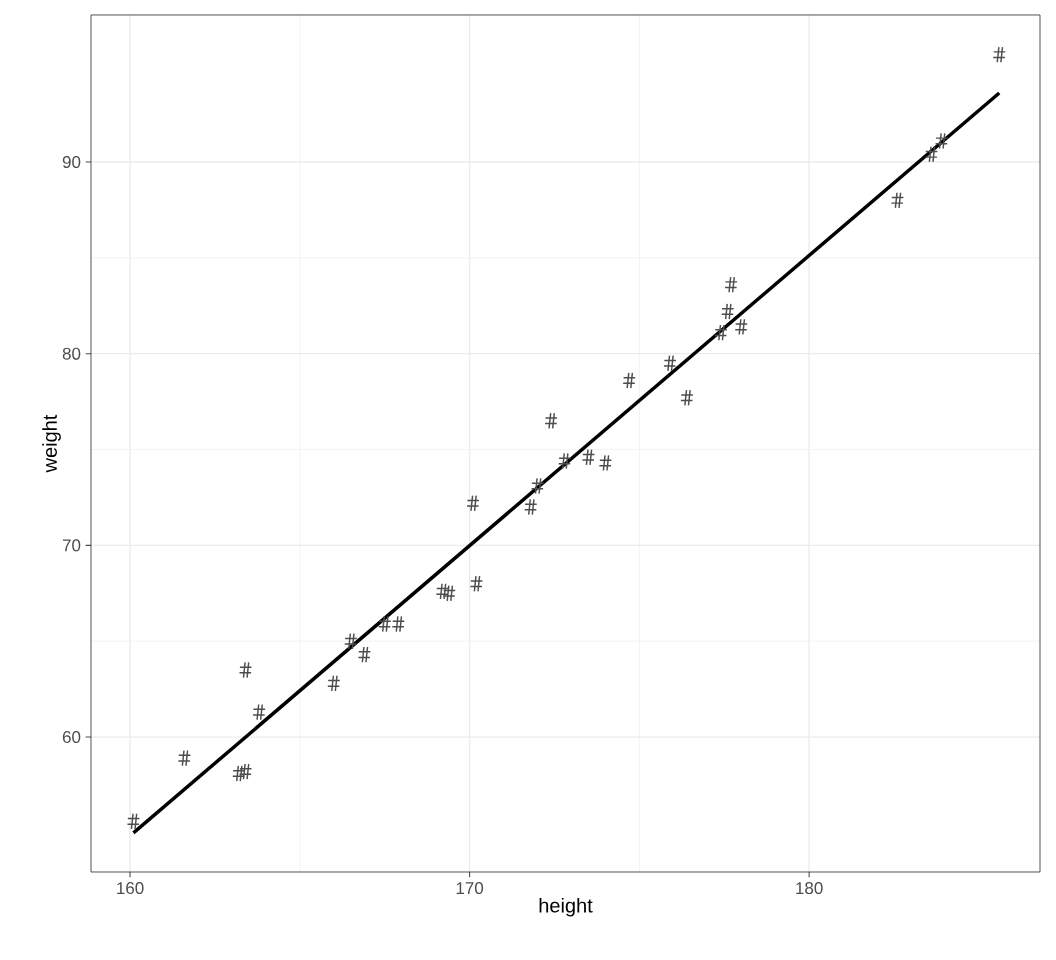  What do you see at coordinates (470, 888) in the screenshot?
I see `x-tick-label: 170` at bounding box center [470, 888].